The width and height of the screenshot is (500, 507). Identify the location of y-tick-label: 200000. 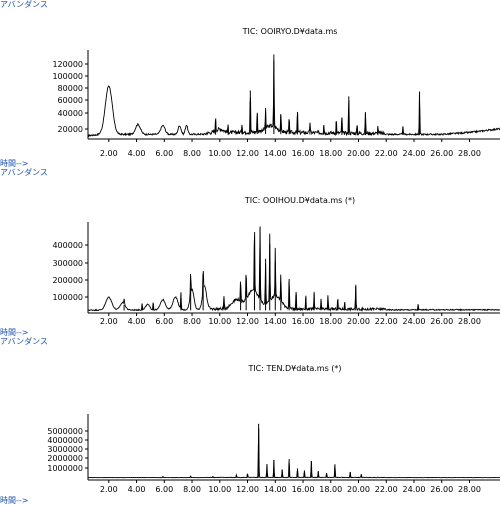
(67, 280).